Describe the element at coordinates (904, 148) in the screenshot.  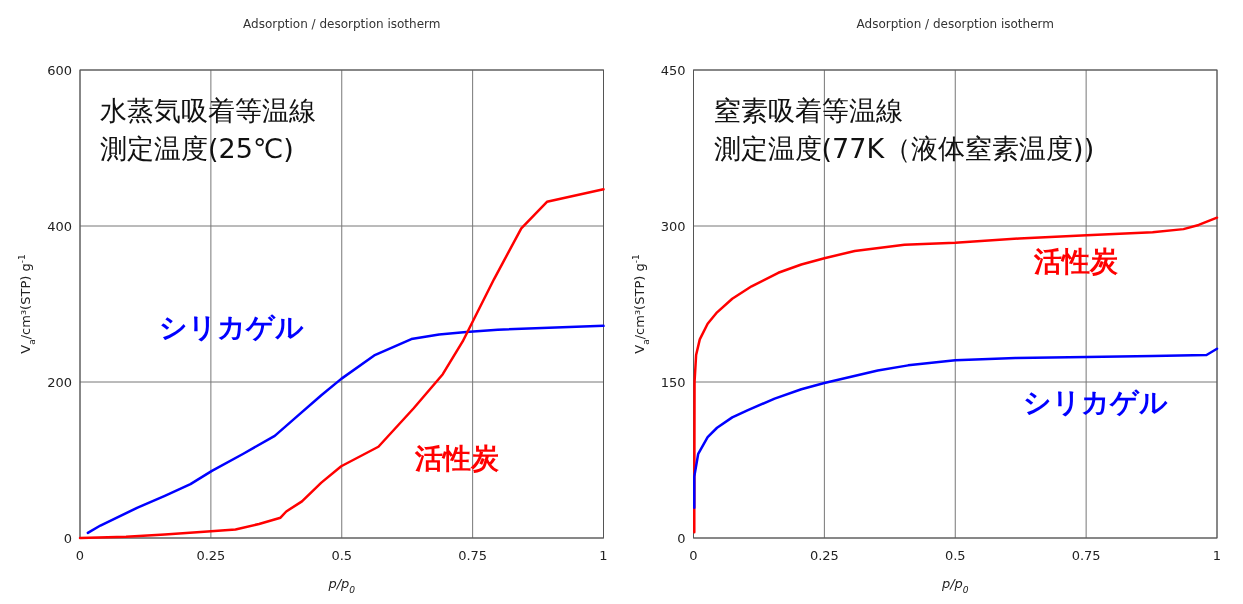
I see `annotation: 測定温度(77K（液体窒素温度))` at that location.